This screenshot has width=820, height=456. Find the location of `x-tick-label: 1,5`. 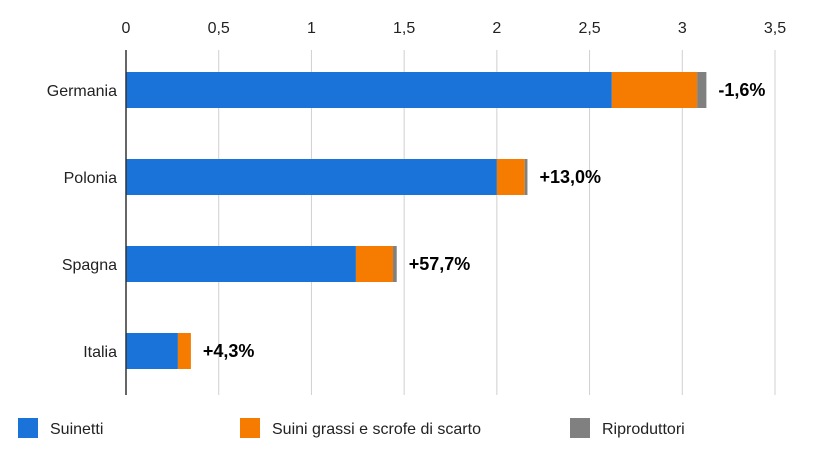

x-tick-label: 1,5 is located at coordinates (404, 28).